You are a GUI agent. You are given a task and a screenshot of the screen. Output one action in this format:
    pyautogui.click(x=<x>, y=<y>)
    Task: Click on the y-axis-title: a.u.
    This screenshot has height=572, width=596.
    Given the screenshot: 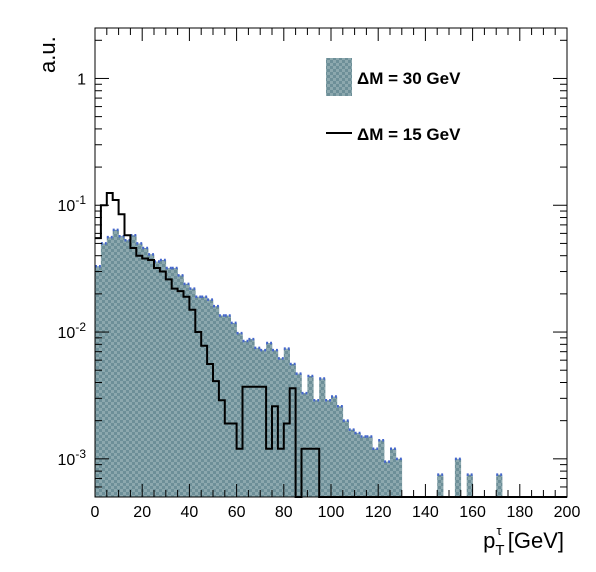 What is the action you would take?
    pyautogui.click(x=47, y=54)
    